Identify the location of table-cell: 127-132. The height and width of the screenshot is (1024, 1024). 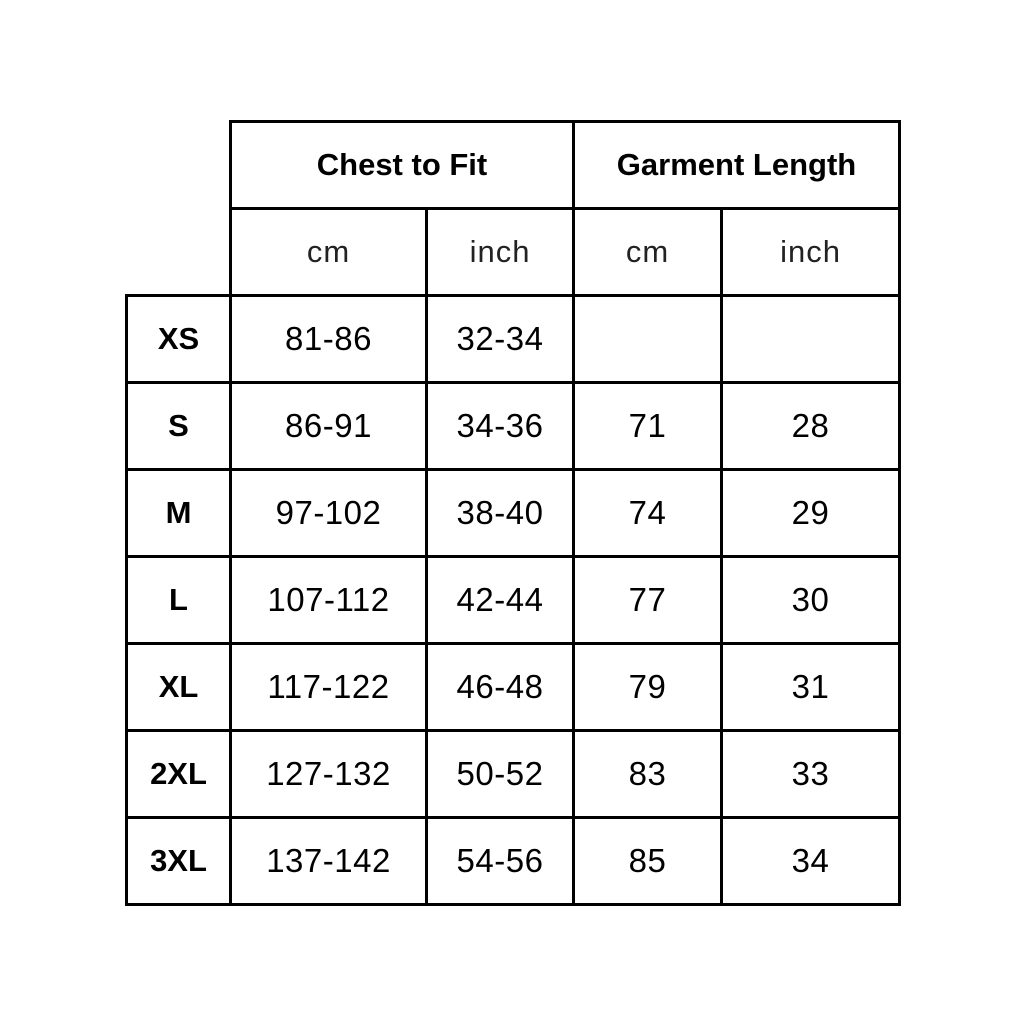
(328, 774).